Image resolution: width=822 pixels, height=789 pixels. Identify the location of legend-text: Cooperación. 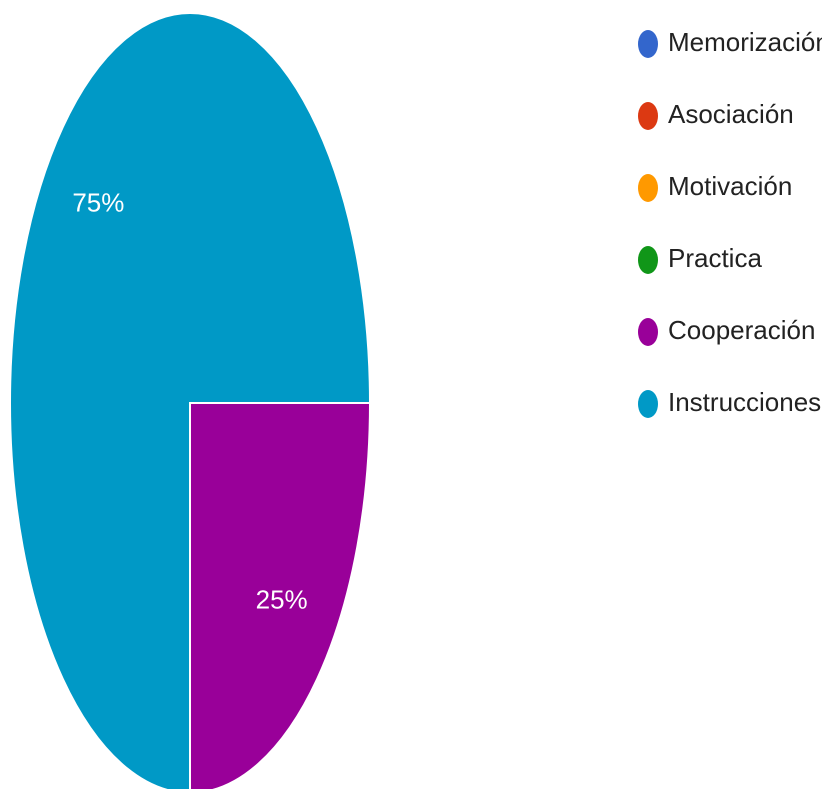
(741, 330).